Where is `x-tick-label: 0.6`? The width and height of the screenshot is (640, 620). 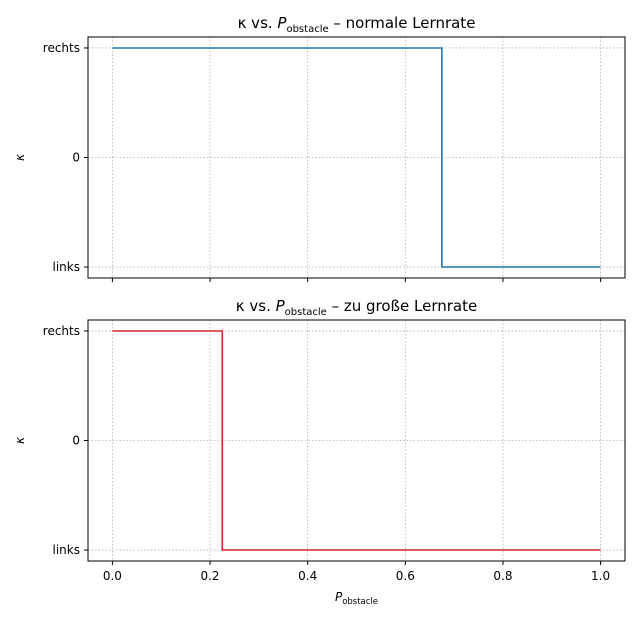
x-tick-label: 0.6 is located at coordinates (405, 576).